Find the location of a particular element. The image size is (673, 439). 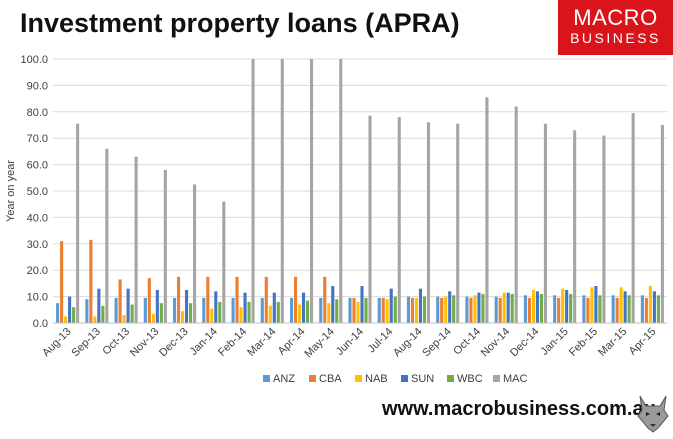

x-tick-label: Oct-13 is located at coordinates (116, 342).